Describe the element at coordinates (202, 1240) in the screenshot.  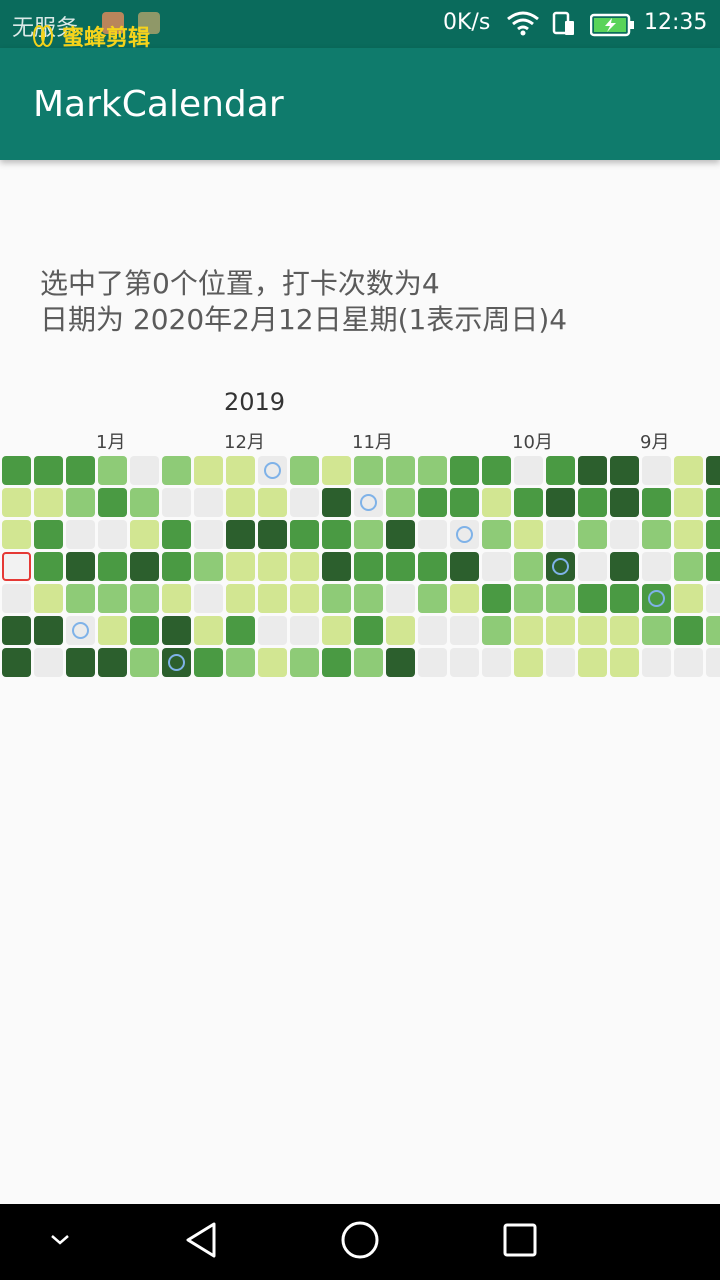
I see `back-icon` at that location.